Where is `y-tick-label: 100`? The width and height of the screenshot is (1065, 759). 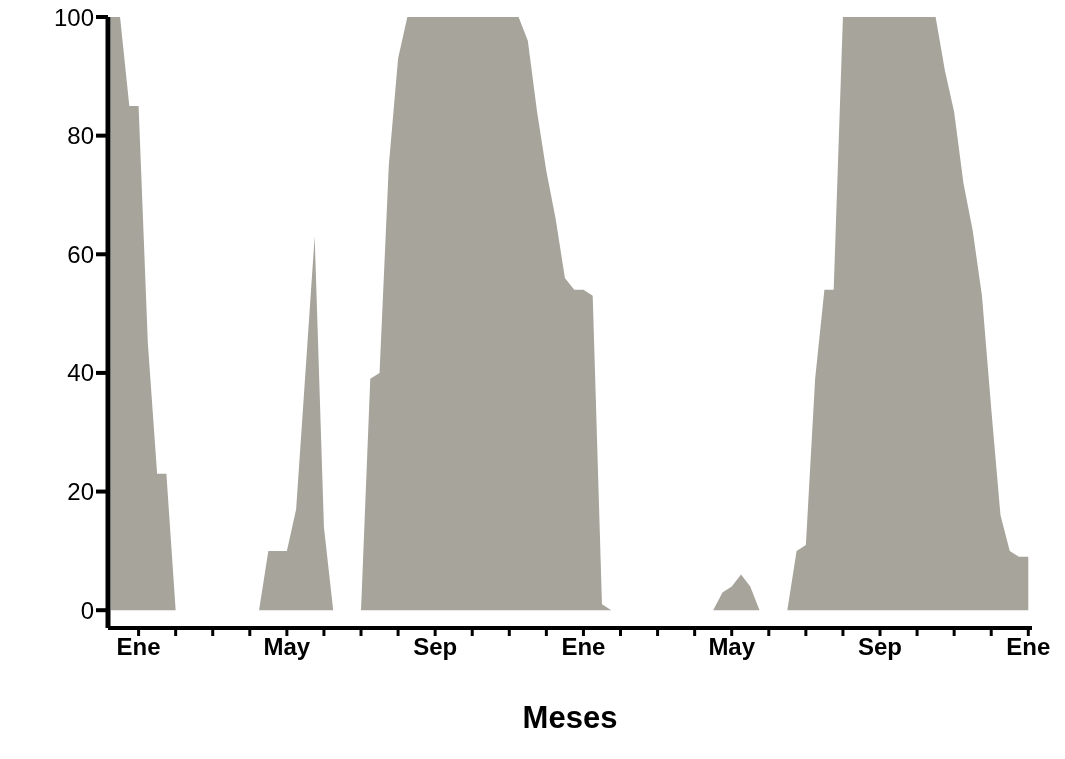
y-tick-label: 100 is located at coordinates (73, 17).